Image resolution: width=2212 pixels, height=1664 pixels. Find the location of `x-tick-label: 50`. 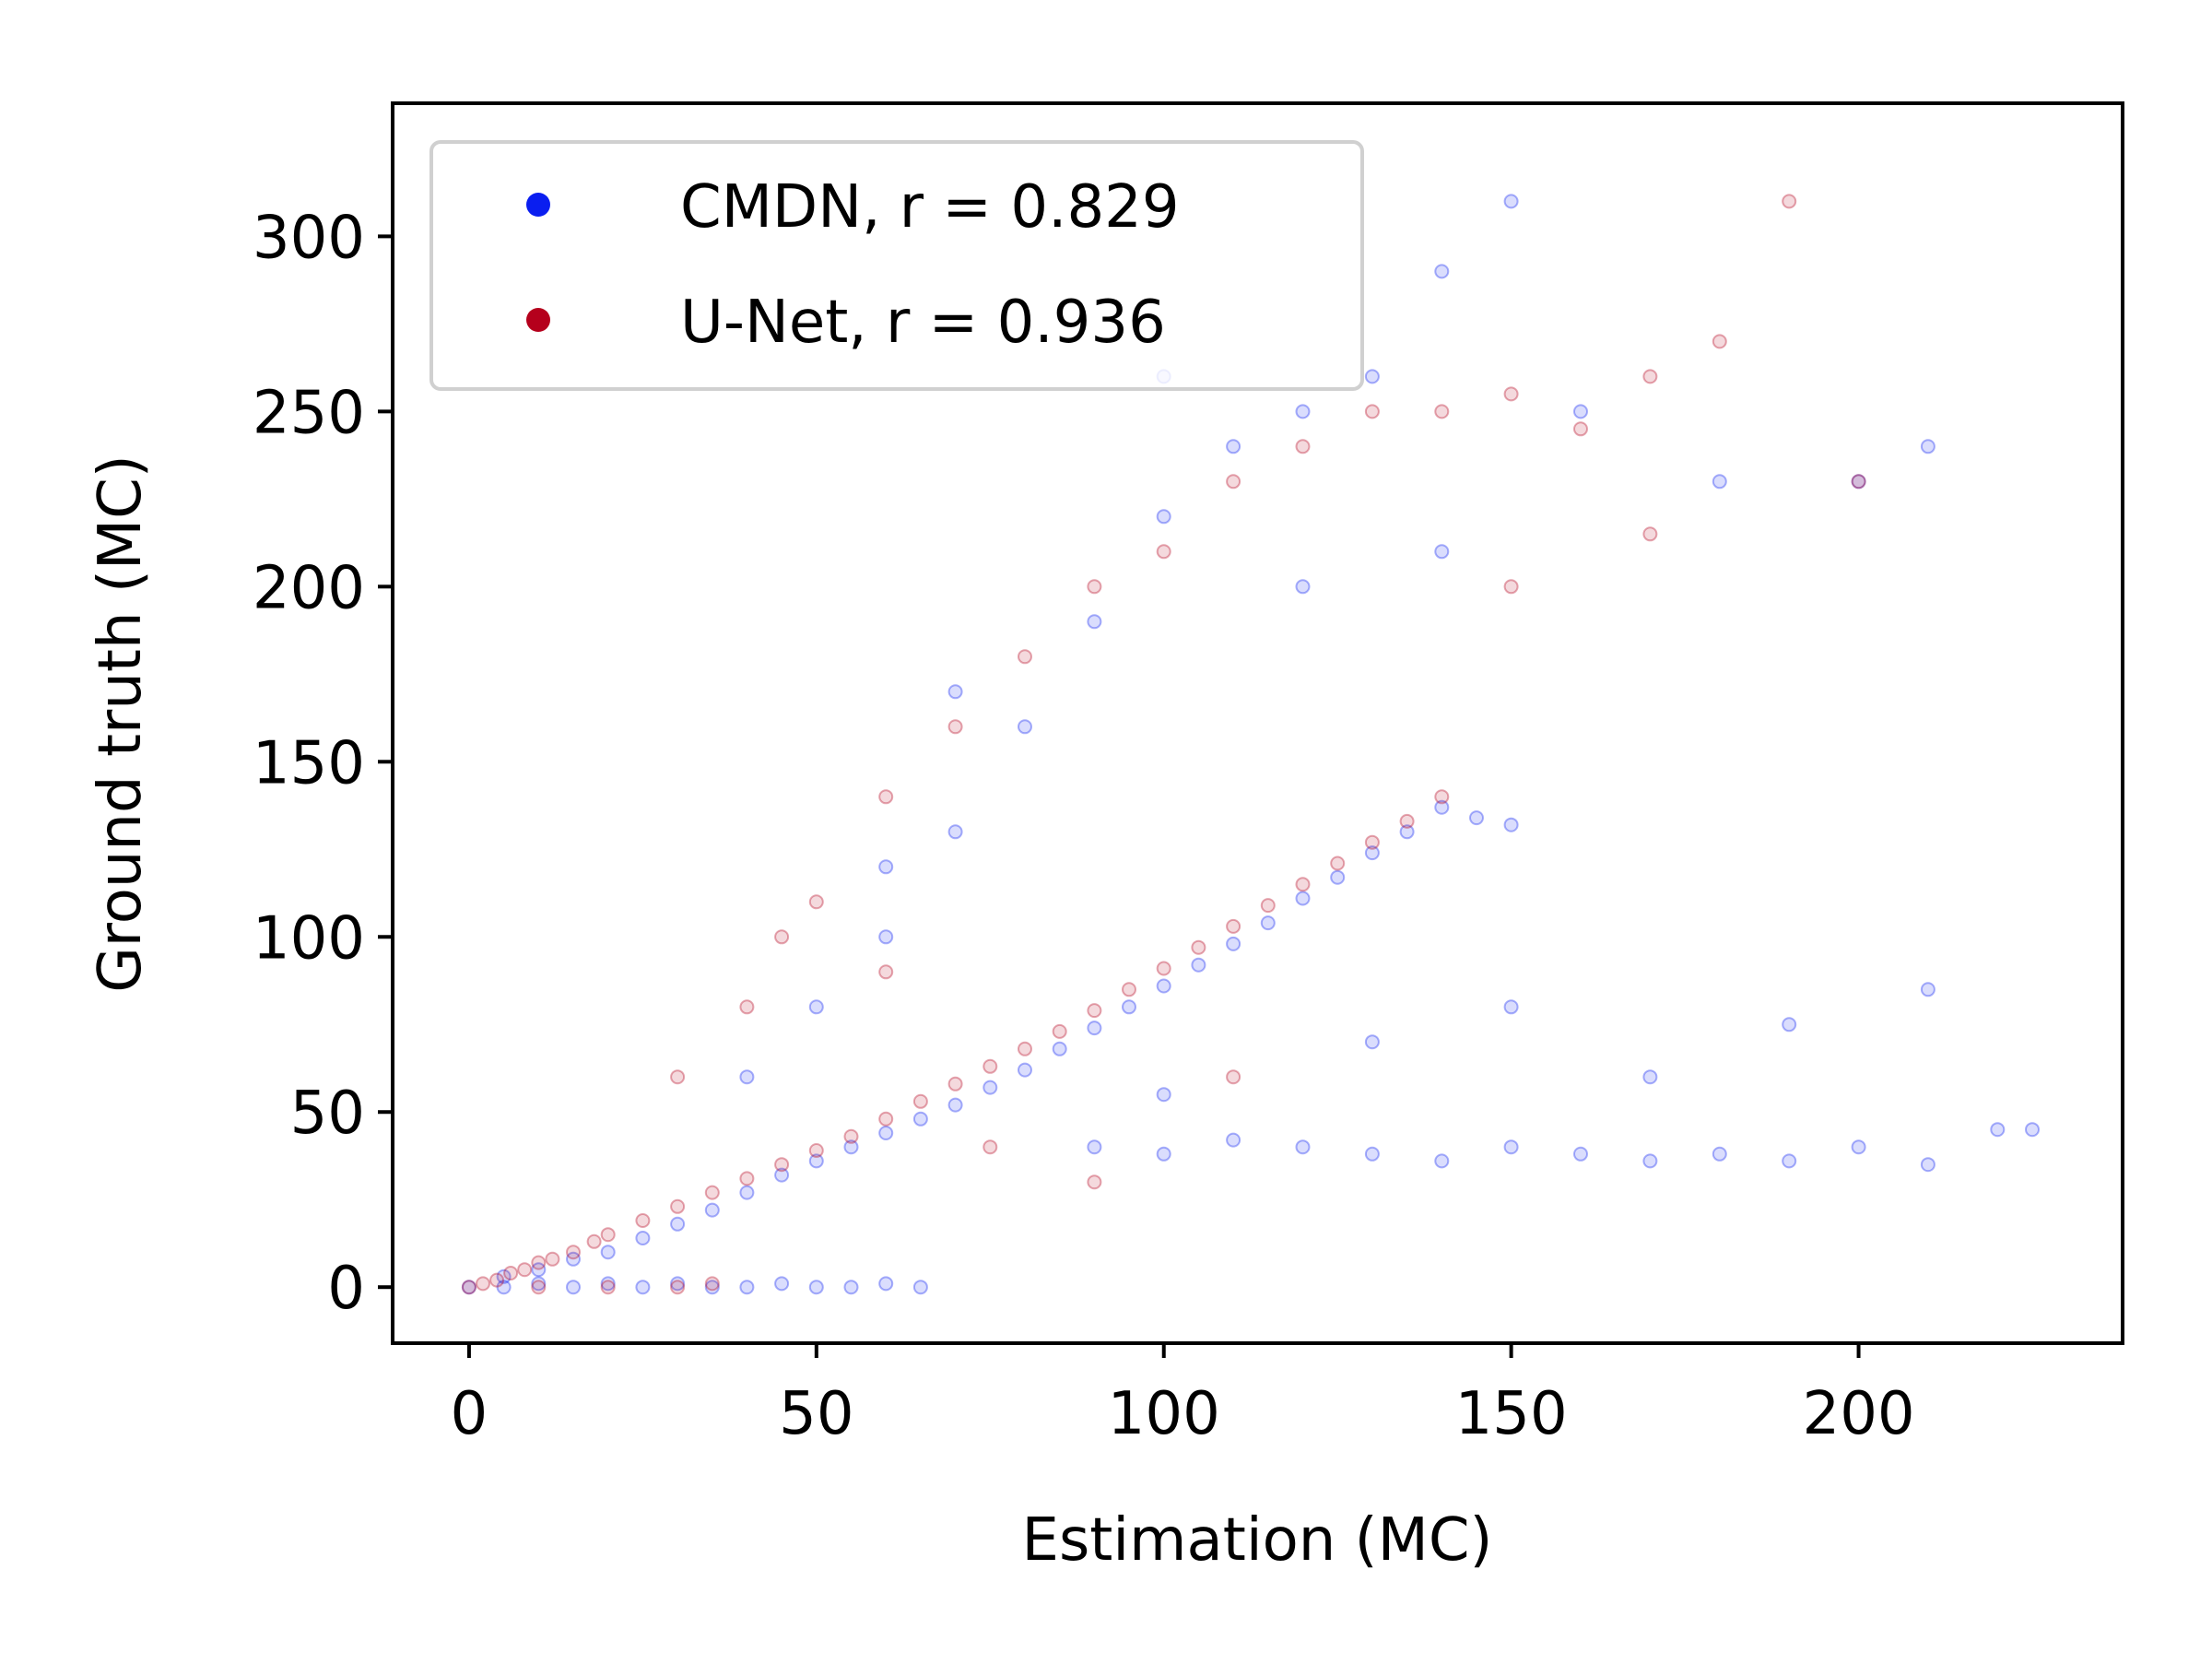

x-tick-label: 50 is located at coordinates (816, 1414).